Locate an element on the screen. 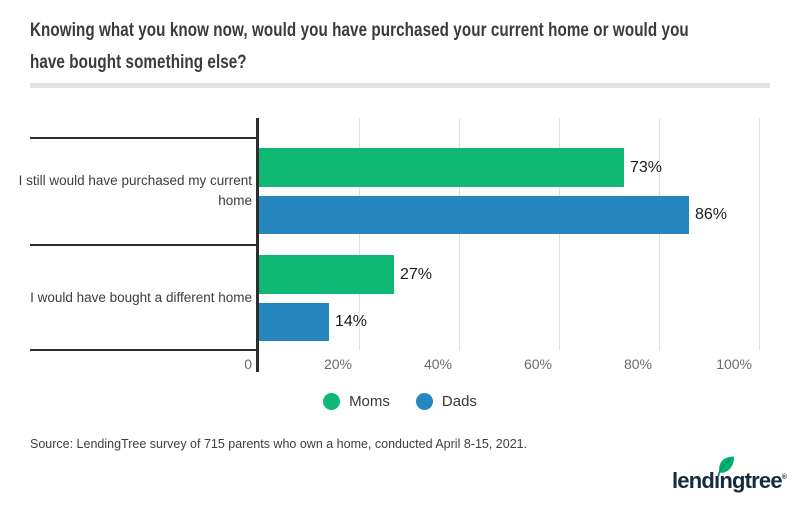 Image resolution: width=800 pixels, height=512 pixels. wordmark-part: lend is located at coordinates (693, 480).